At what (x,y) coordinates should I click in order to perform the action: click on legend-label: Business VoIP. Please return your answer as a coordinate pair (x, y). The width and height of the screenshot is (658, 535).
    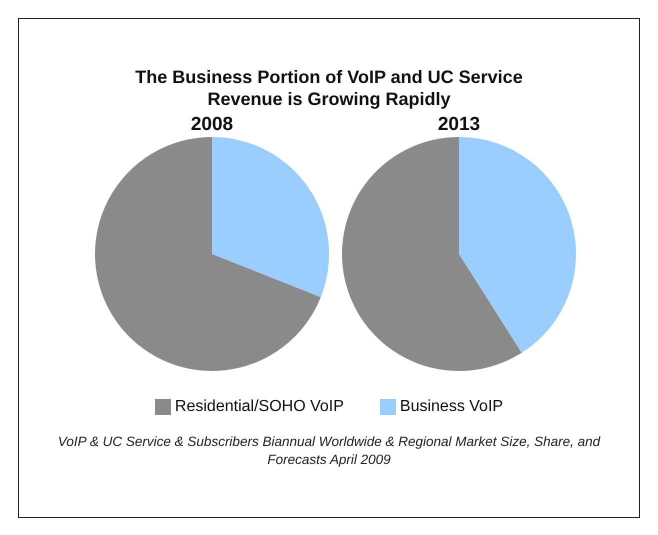
    Looking at the image, I should click on (452, 407).